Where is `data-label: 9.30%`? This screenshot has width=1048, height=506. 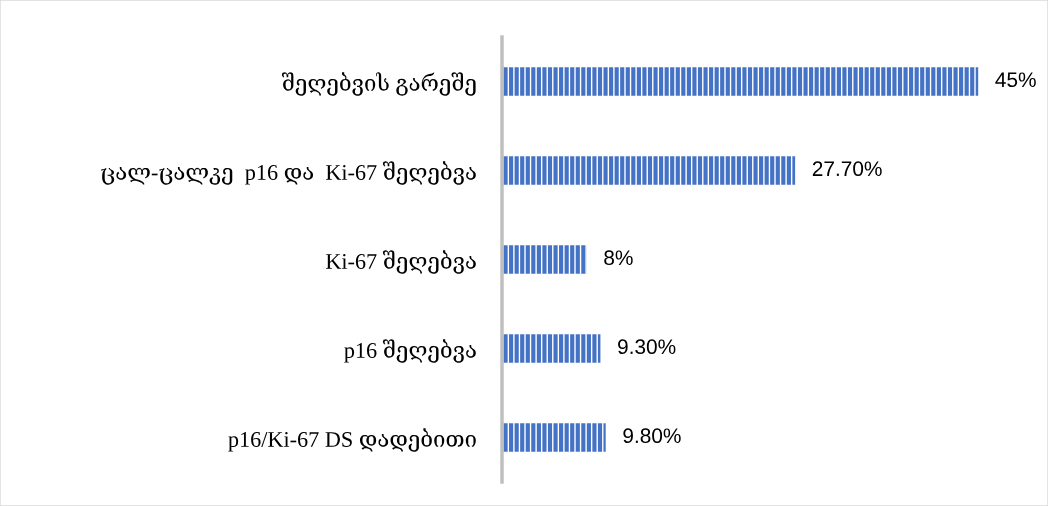 data-label: 9.30% is located at coordinates (647, 347).